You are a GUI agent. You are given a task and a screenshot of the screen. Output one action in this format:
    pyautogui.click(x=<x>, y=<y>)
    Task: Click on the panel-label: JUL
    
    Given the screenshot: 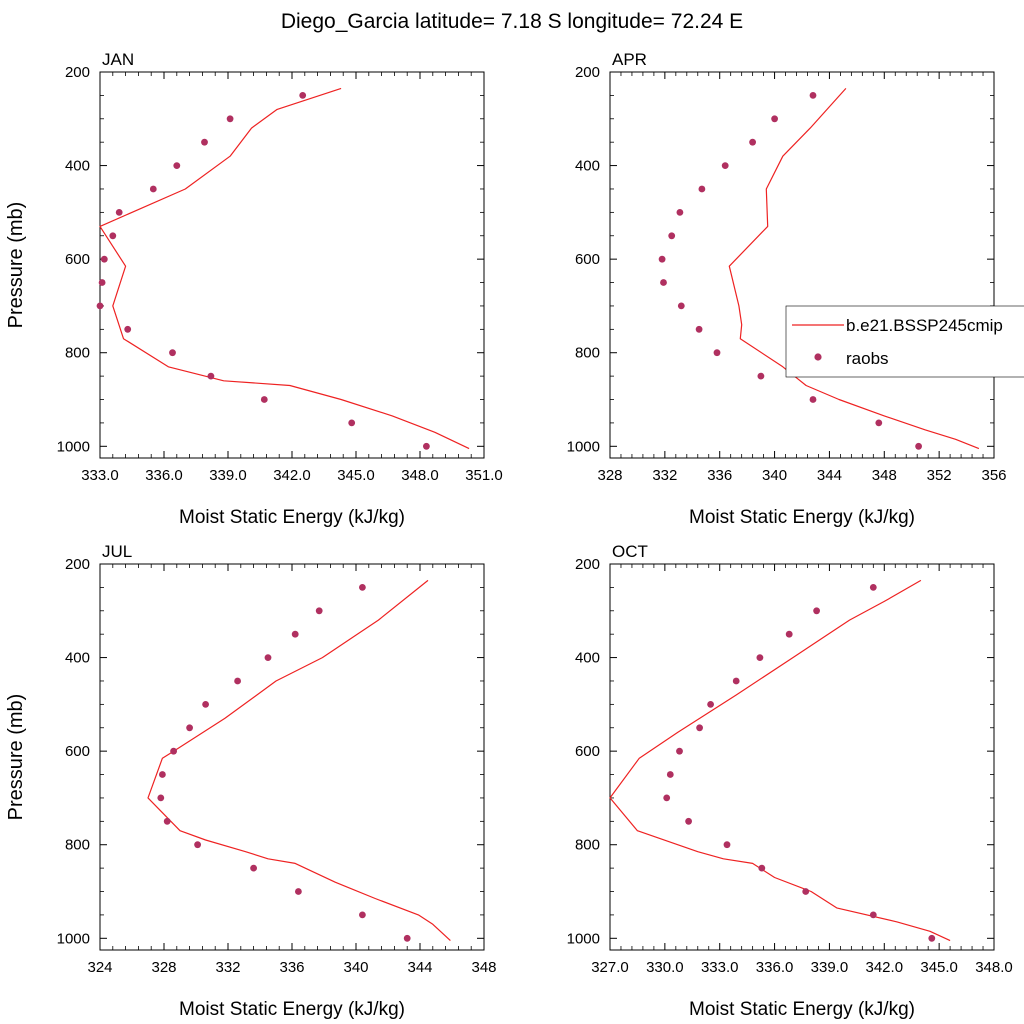 What is the action you would take?
    pyautogui.click(x=117, y=551)
    